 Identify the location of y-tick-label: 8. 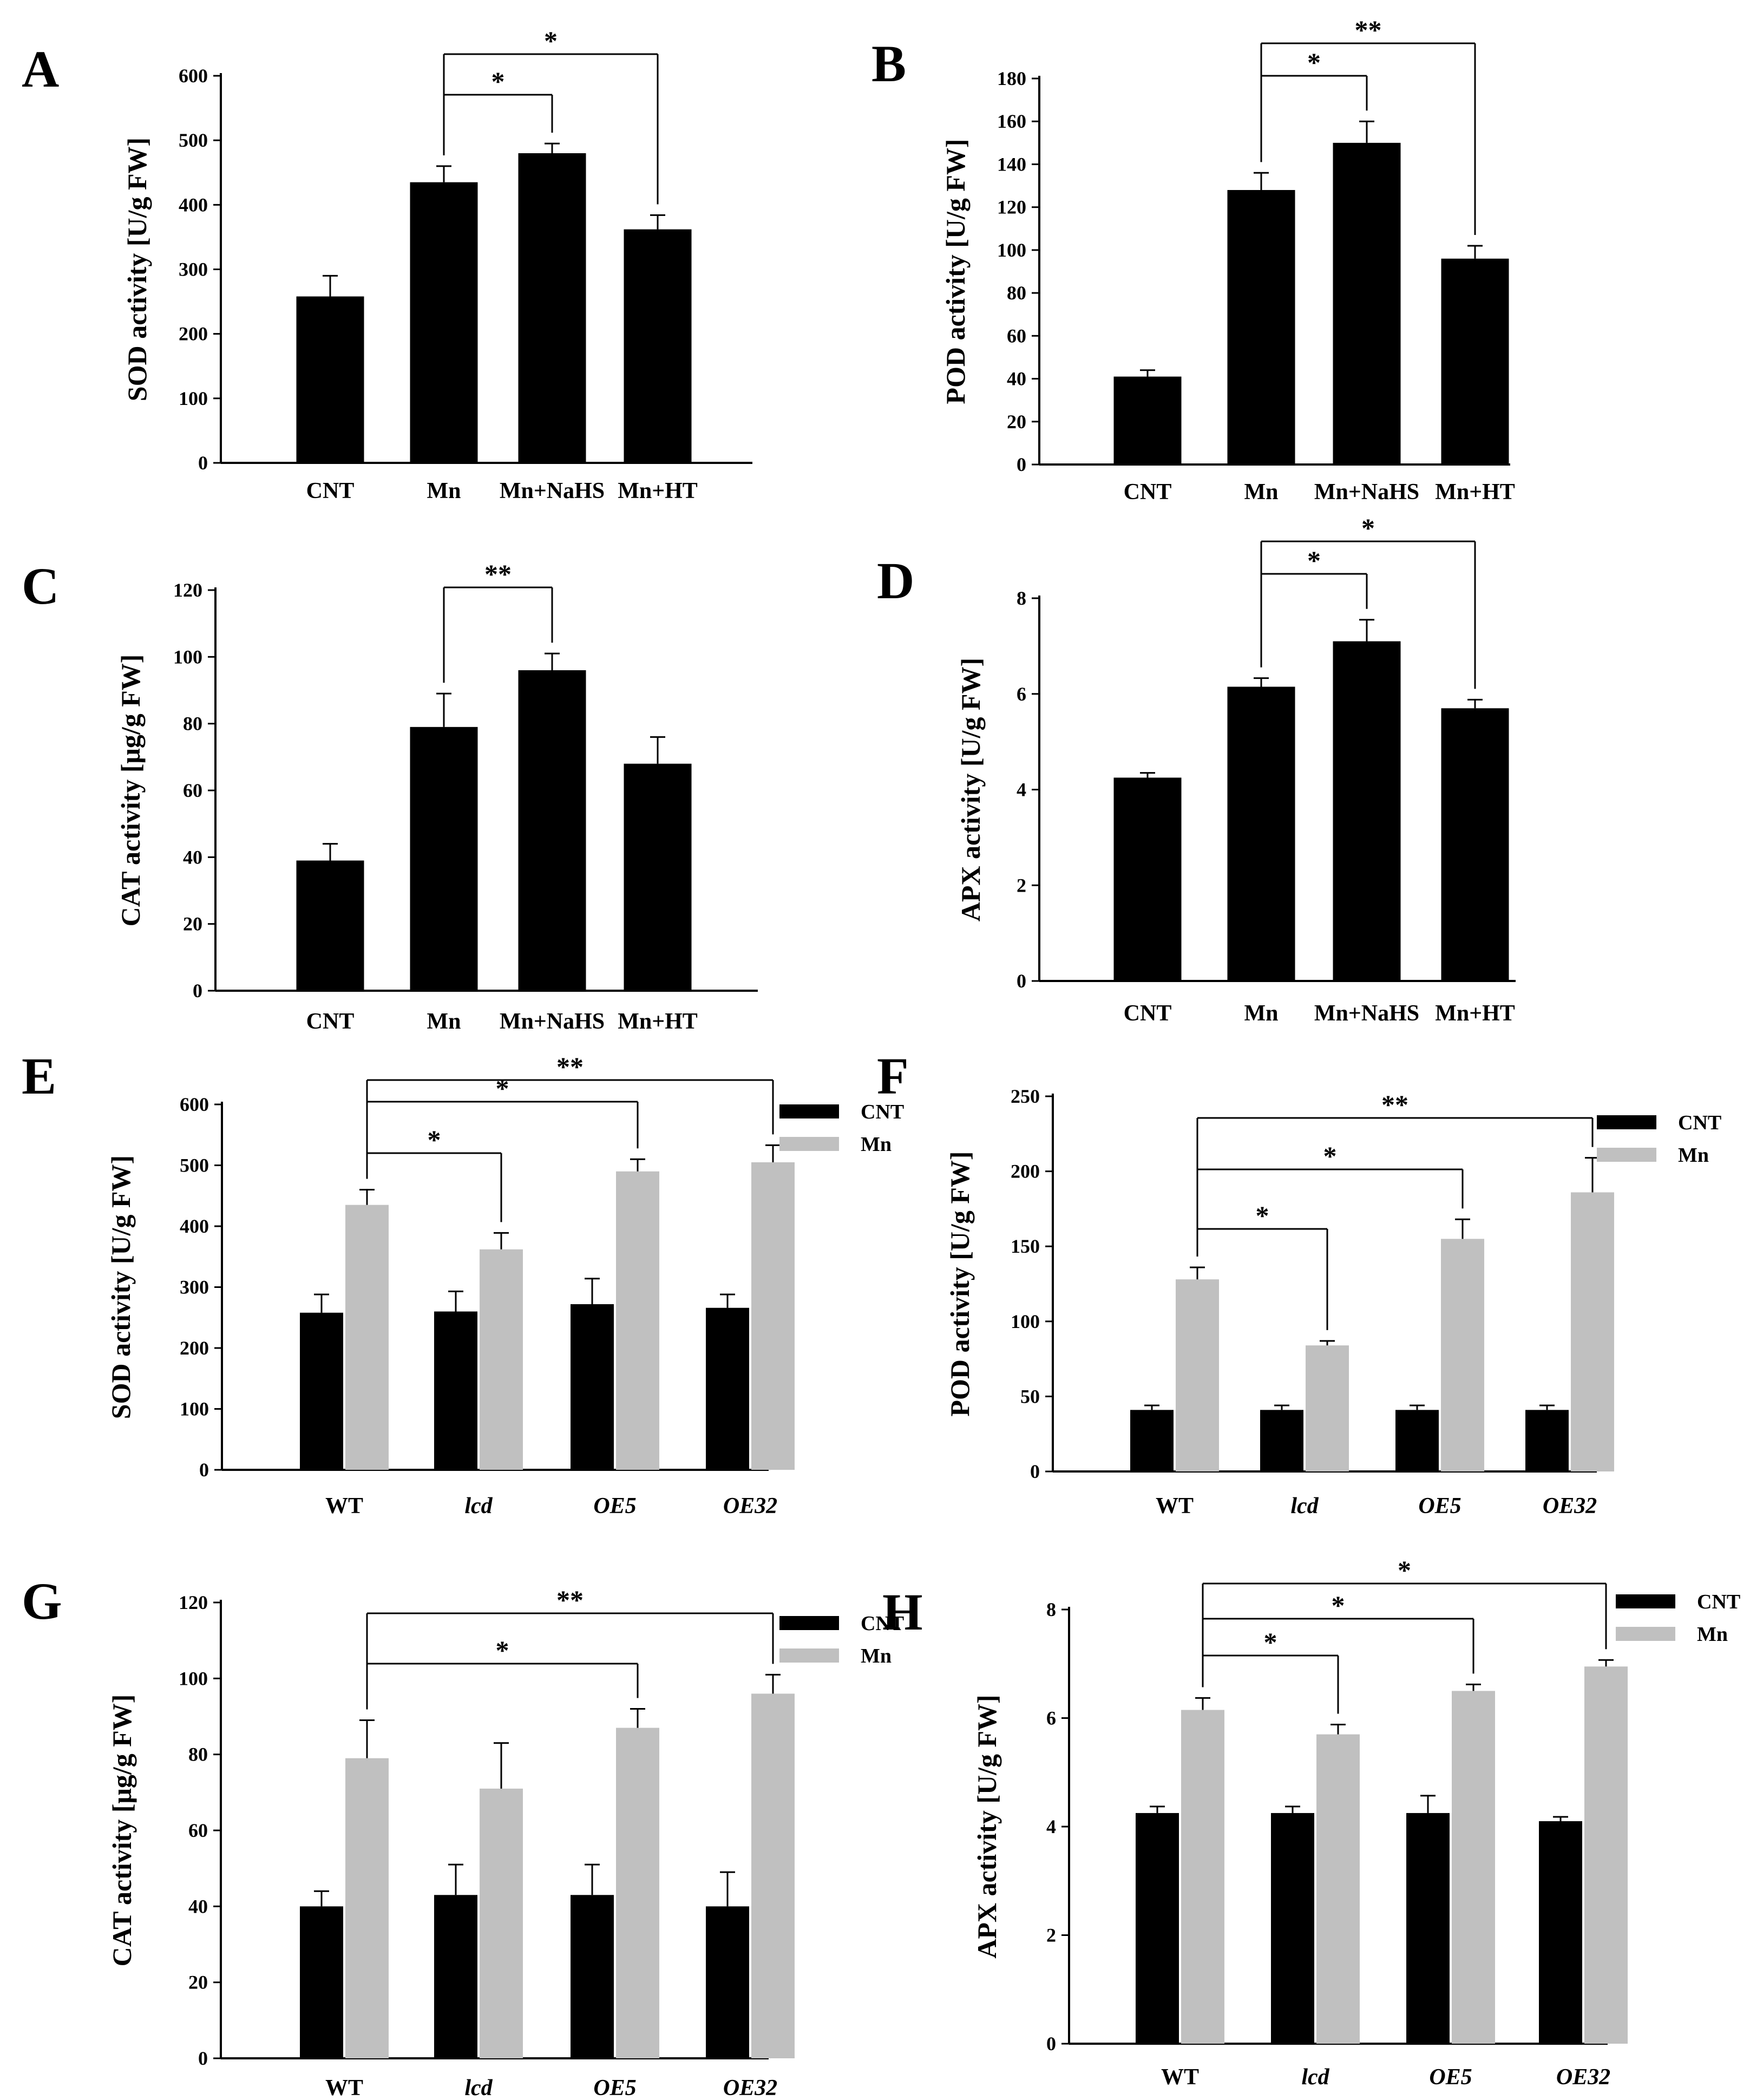
(1051, 1609).